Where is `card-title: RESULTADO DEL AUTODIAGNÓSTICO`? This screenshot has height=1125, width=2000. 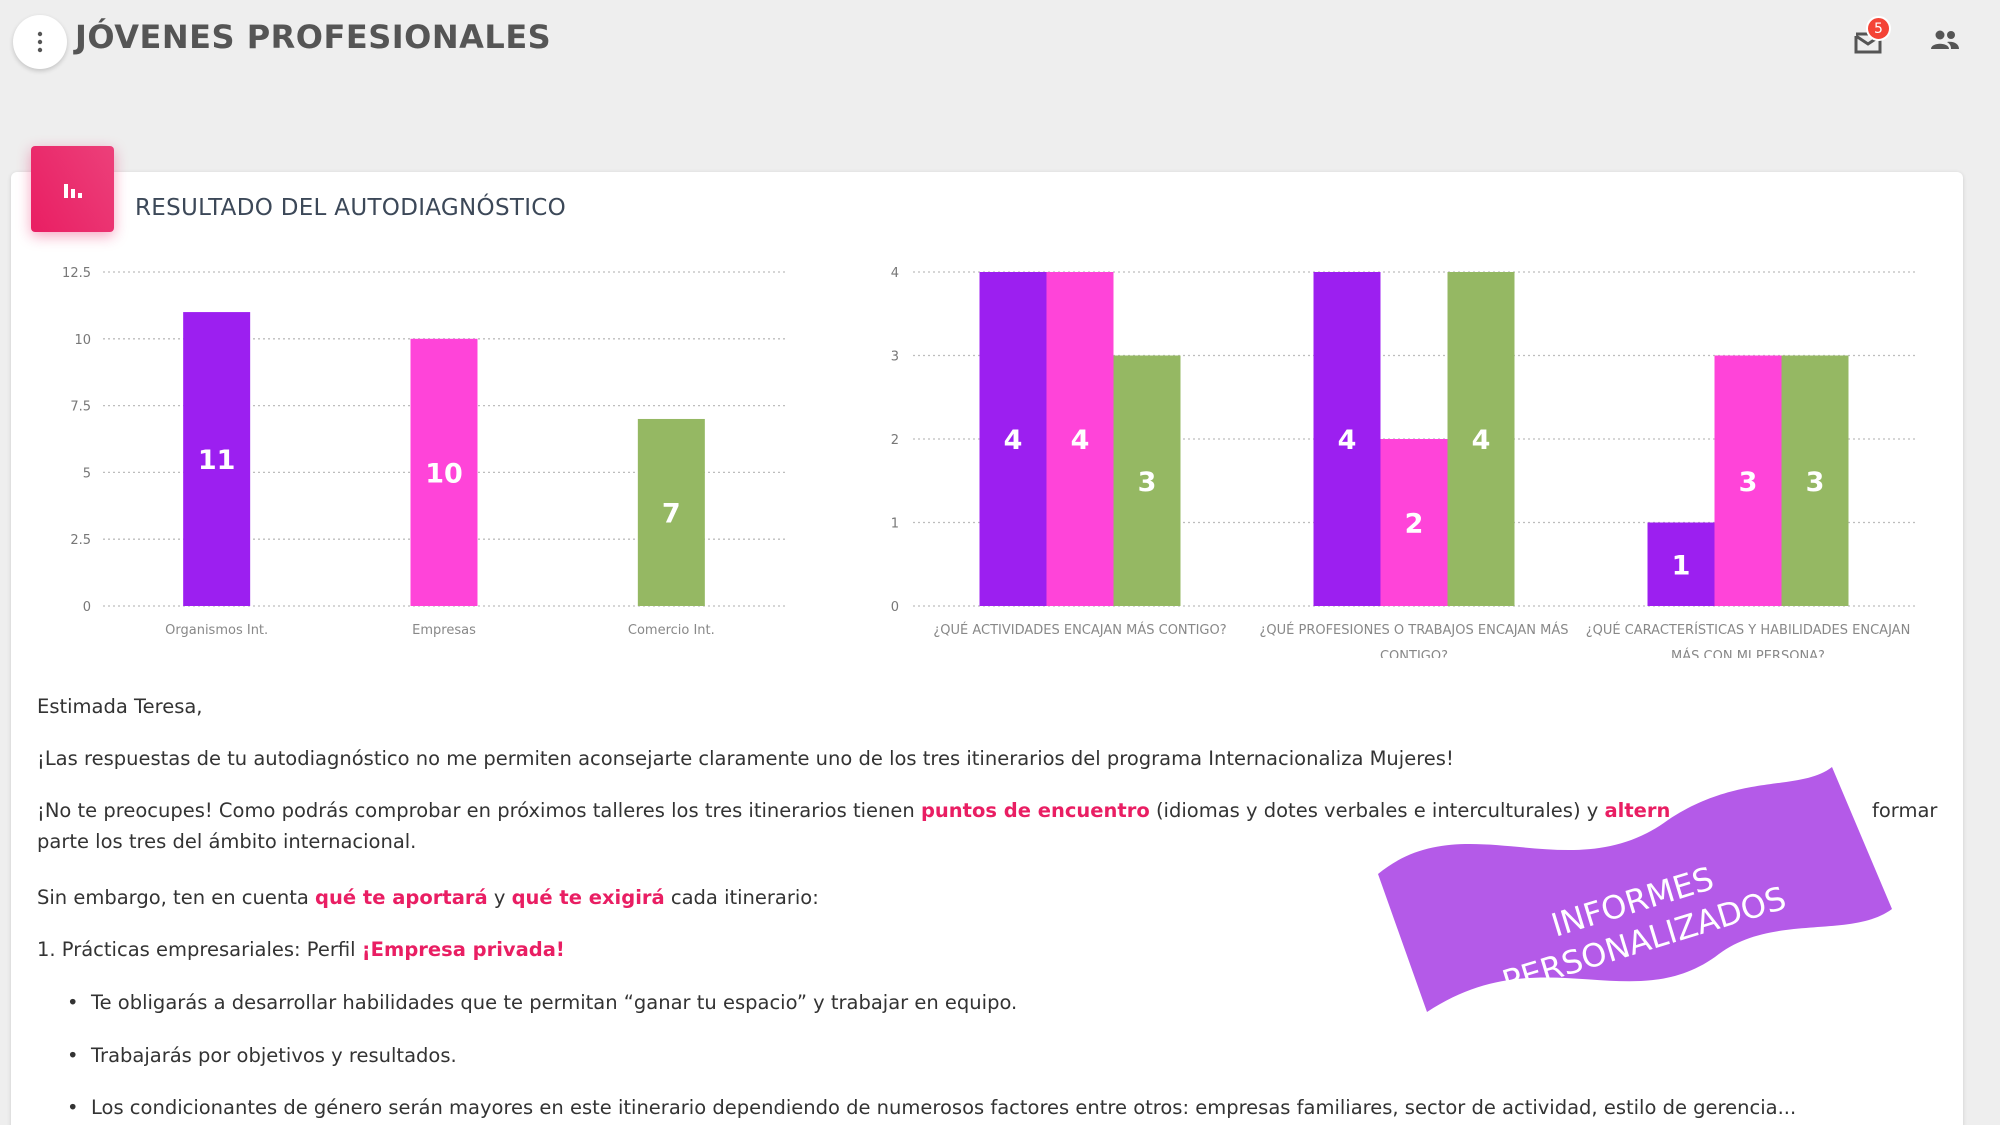
card-title: RESULTADO DEL AUTODIAGNÓSTICO is located at coordinates (351, 208).